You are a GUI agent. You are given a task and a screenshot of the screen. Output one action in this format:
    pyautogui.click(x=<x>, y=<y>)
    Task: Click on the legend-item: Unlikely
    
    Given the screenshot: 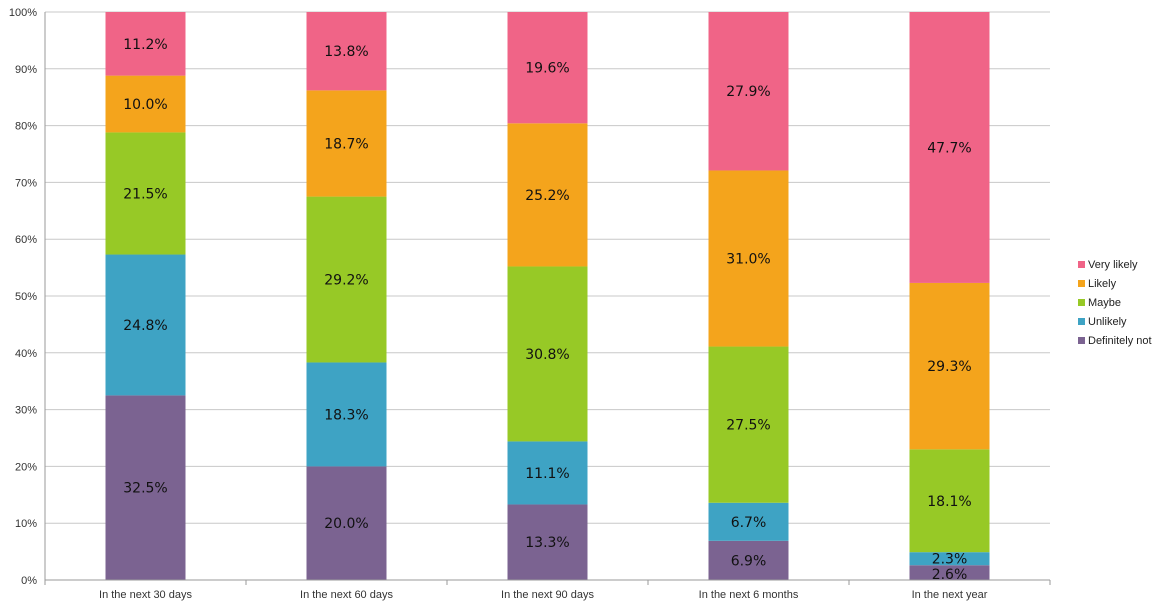 What is the action you would take?
    pyautogui.click(x=1102, y=322)
    